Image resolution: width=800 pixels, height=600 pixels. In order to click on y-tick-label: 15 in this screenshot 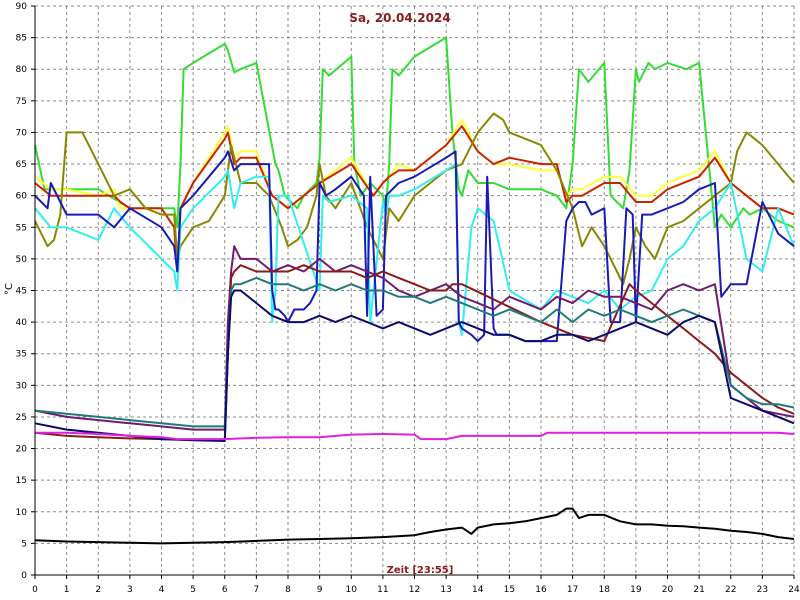, I will do `click(21, 481)`.